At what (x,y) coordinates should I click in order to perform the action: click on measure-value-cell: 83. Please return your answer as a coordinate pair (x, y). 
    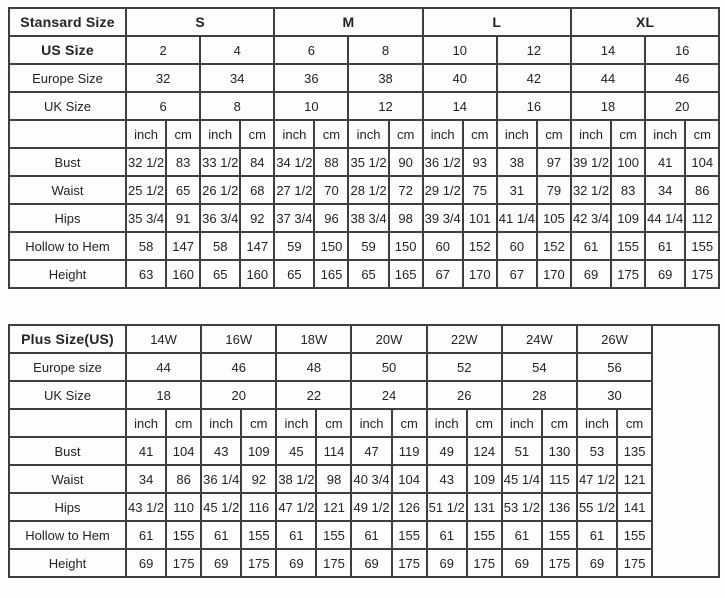
    Looking at the image, I should click on (628, 190).